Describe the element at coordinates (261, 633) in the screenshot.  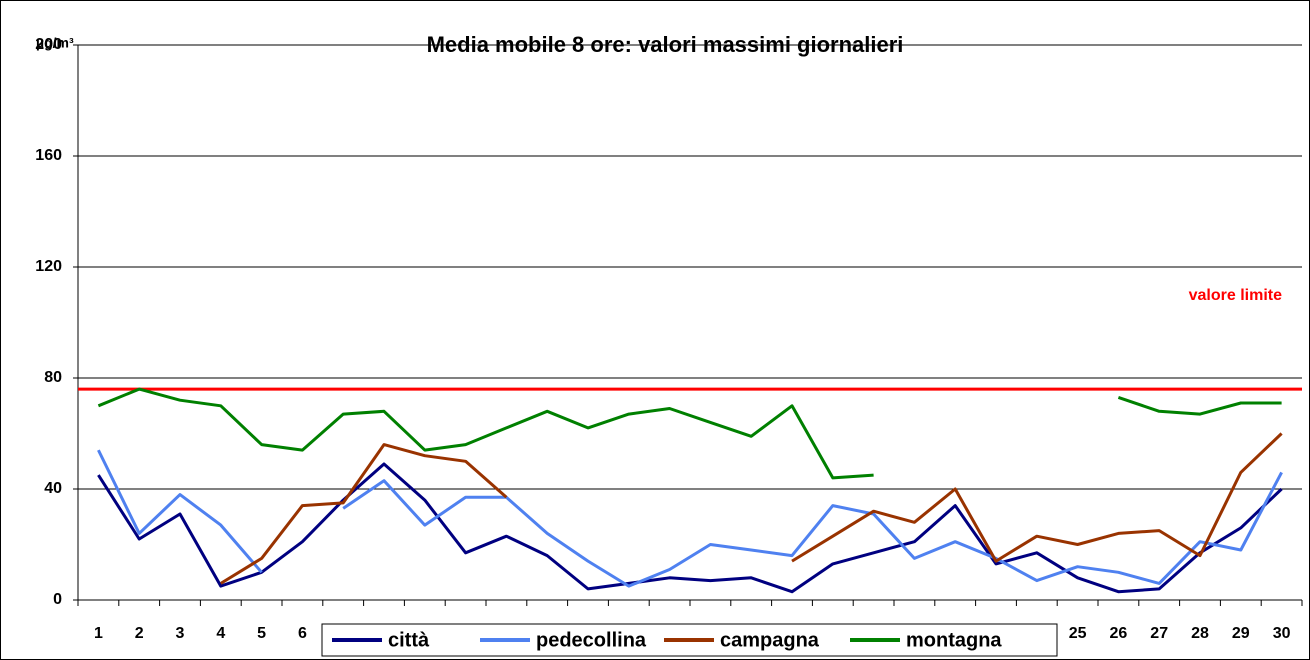
I see `x-tick-label: 5` at that location.